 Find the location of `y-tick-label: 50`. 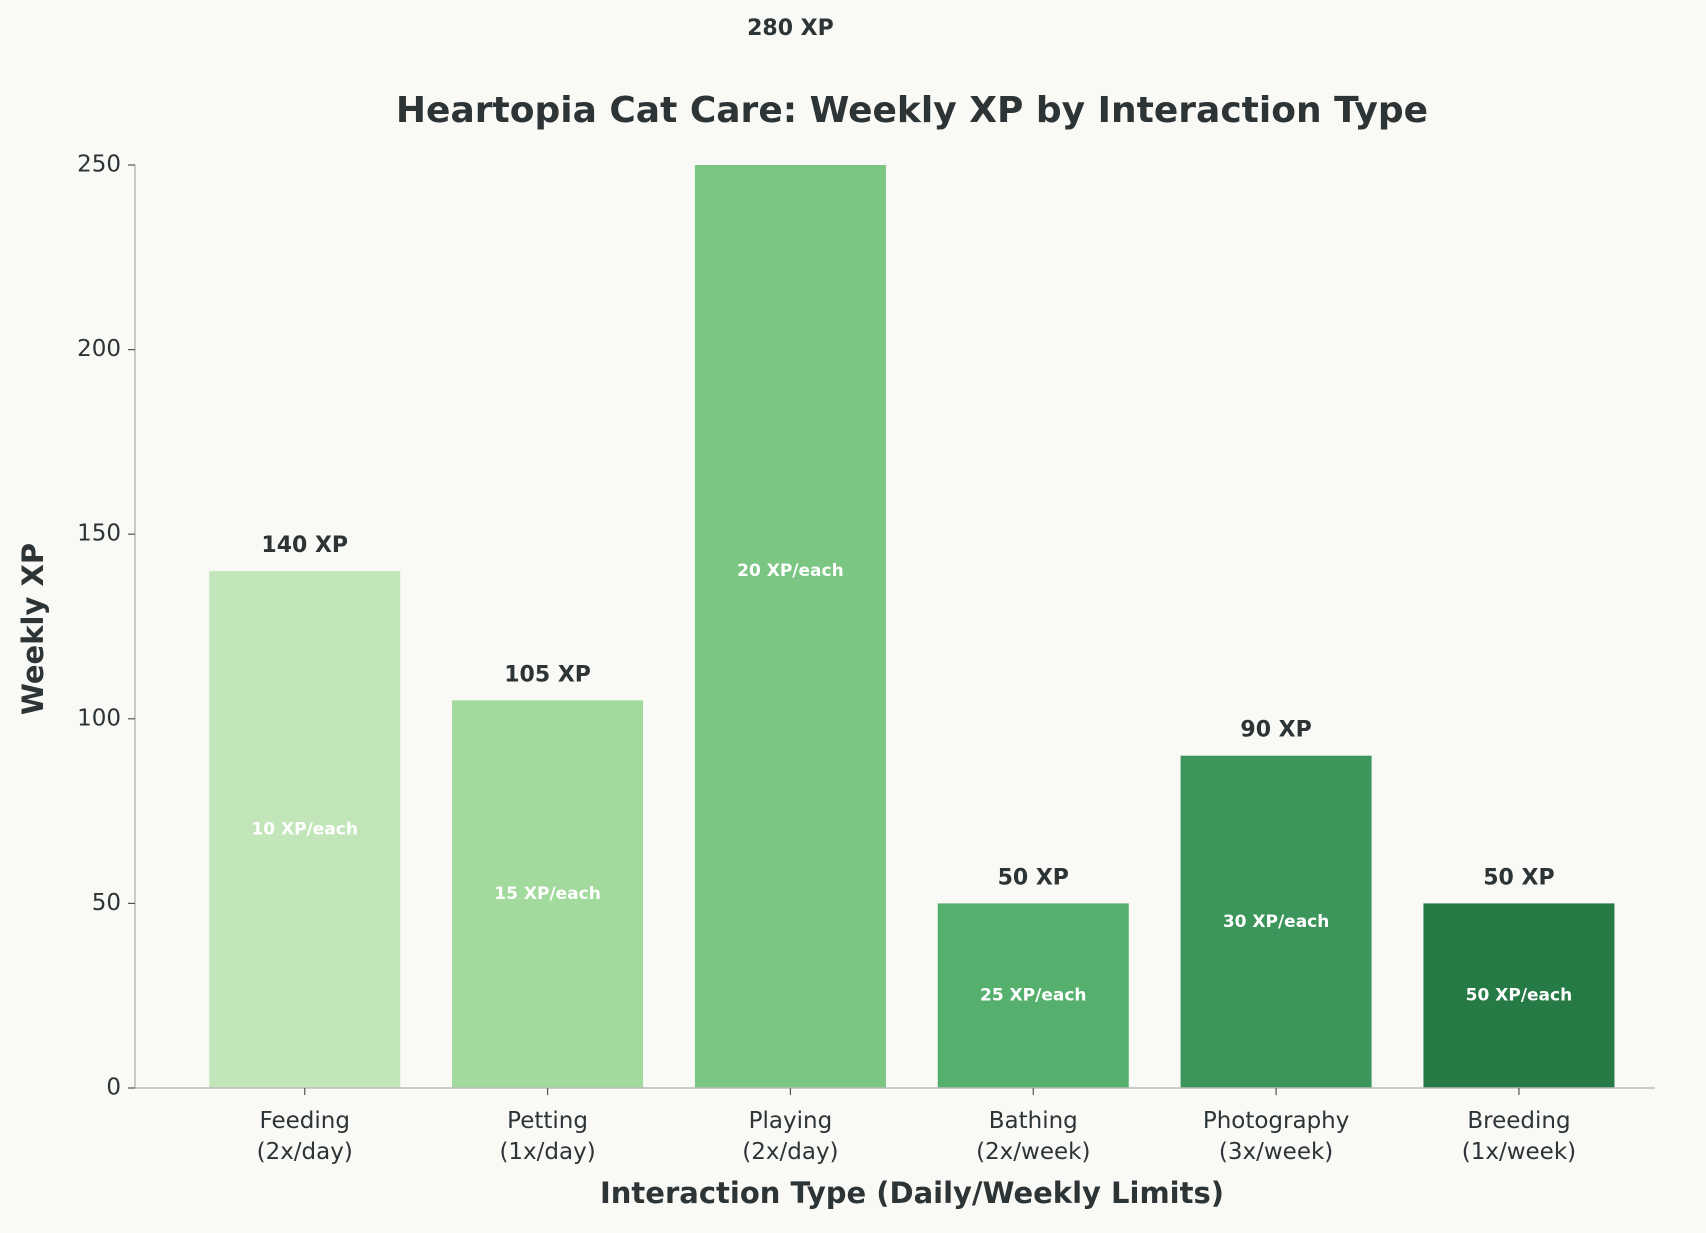

y-tick-label: 50 is located at coordinates (106, 903).